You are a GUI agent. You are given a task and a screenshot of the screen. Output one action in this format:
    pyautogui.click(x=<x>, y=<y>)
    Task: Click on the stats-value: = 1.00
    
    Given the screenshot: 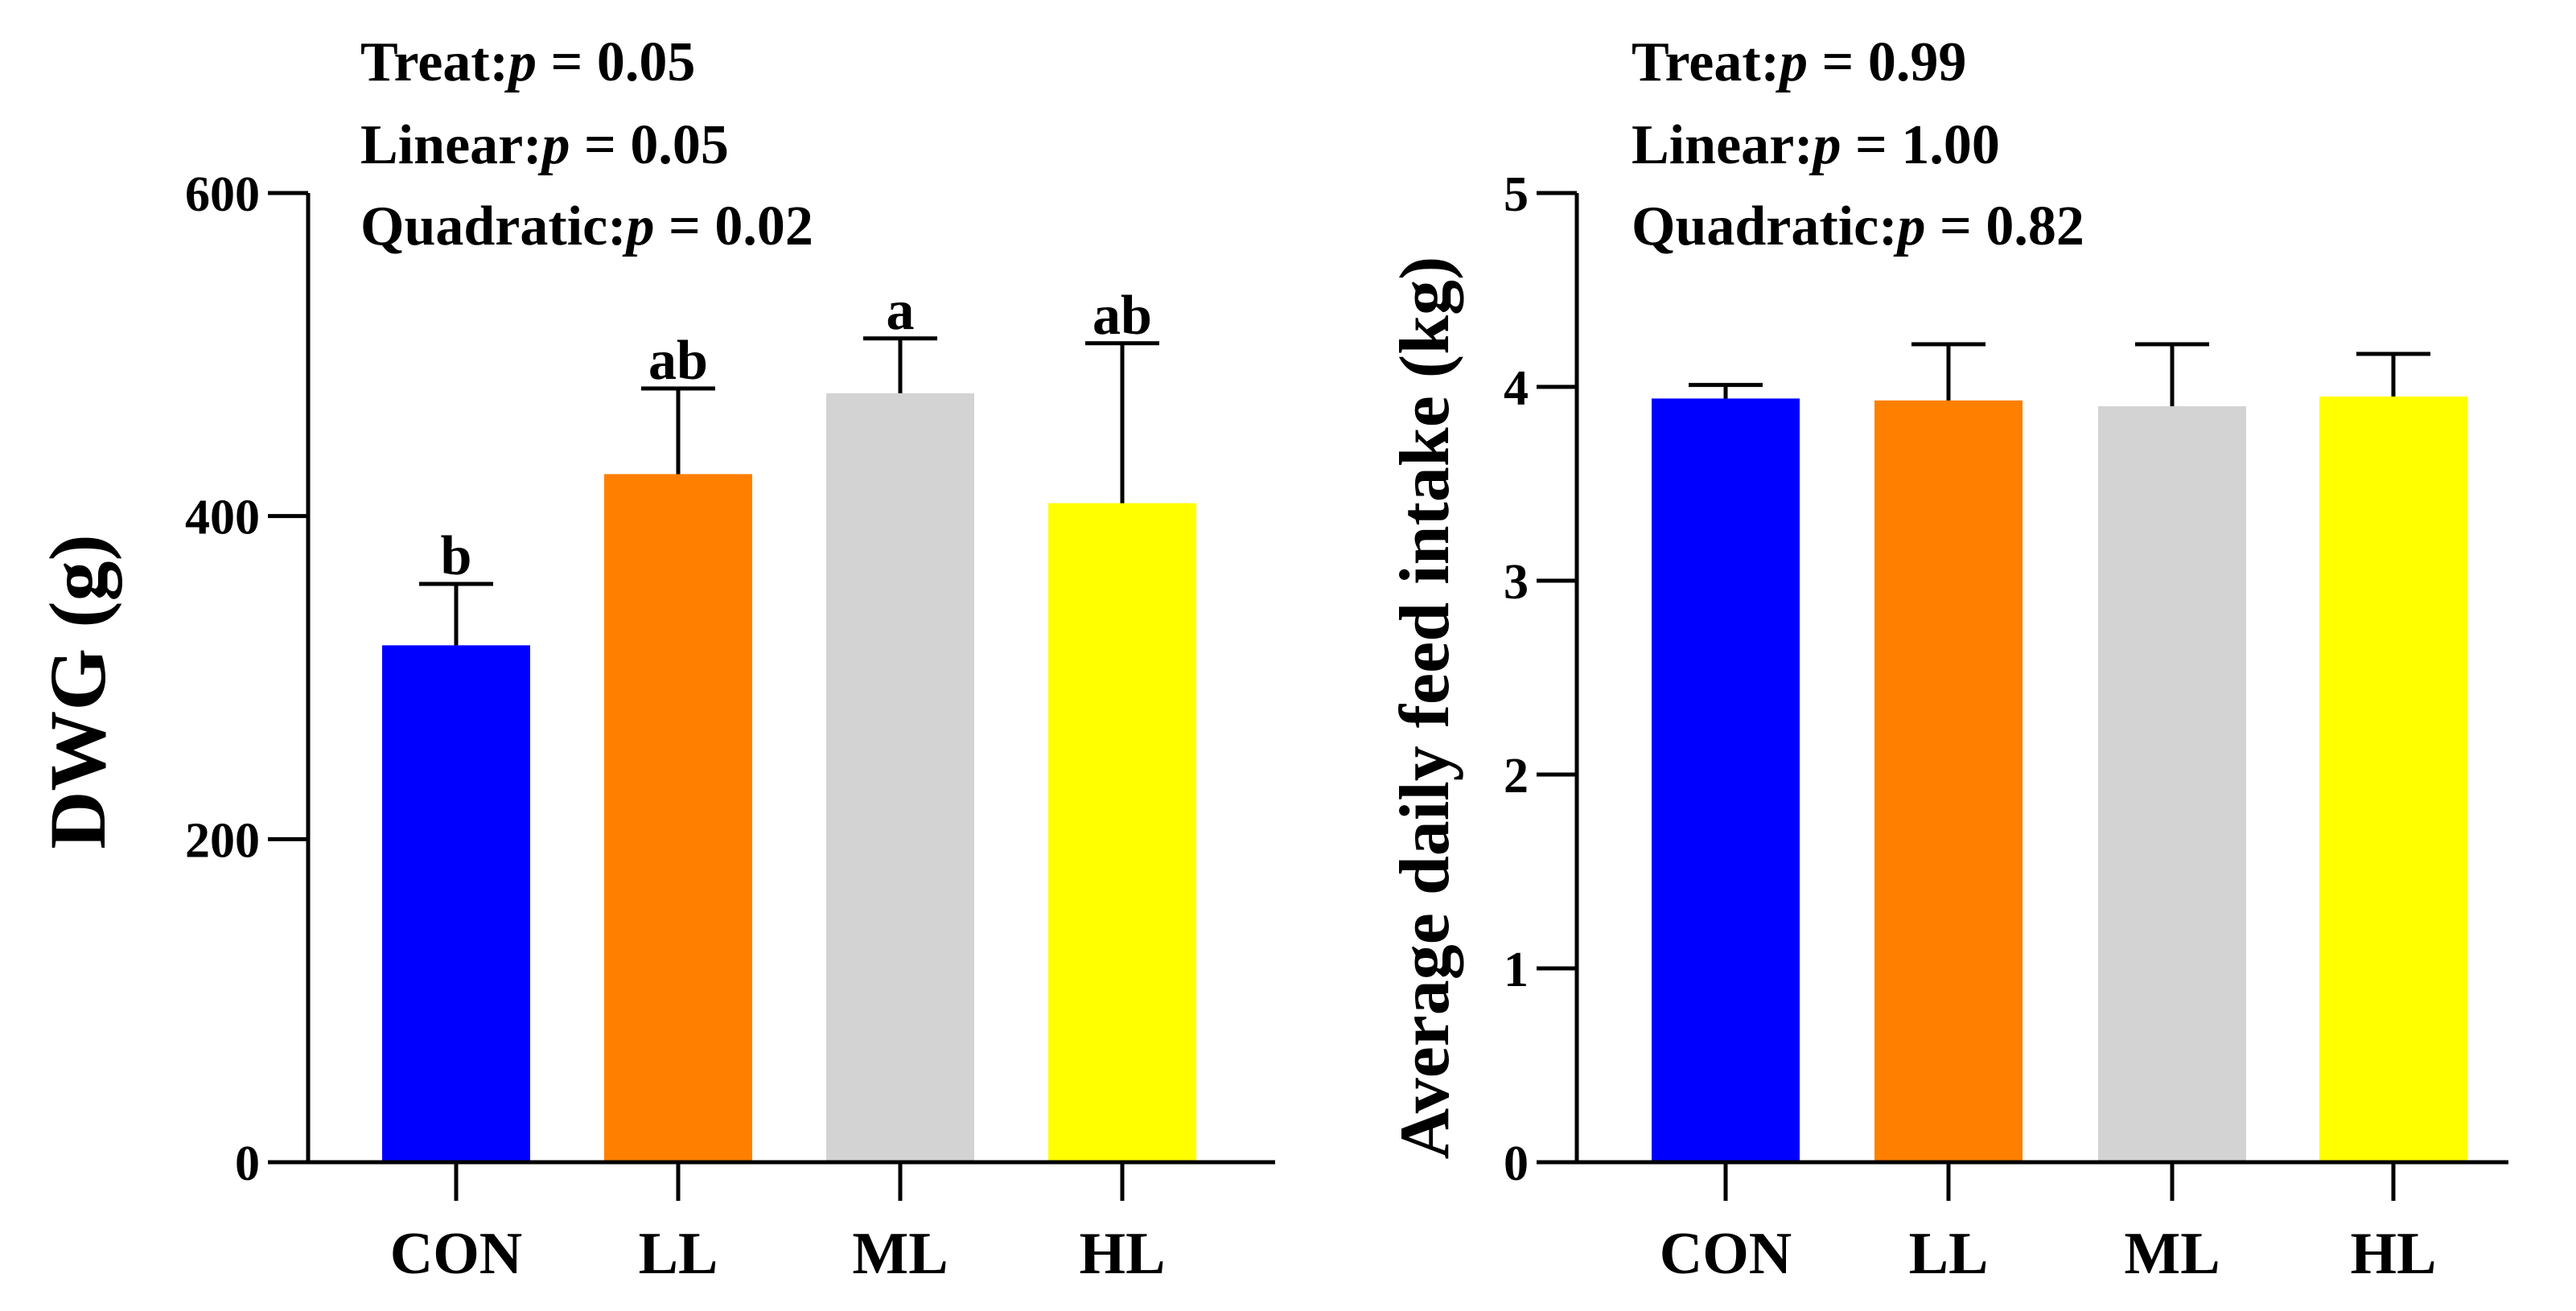 What is the action you would take?
    pyautogui.click(x=1920, y=145)
    